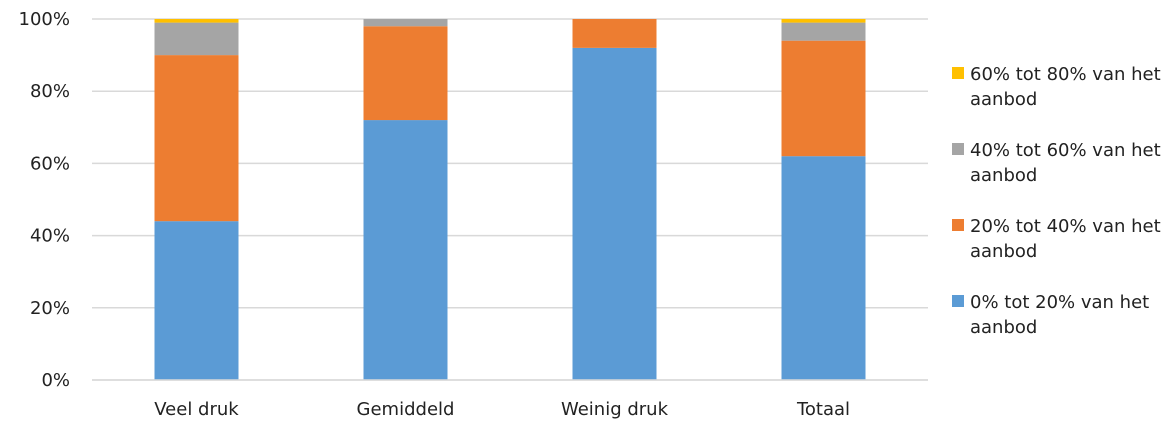 This screenshot has width=1170, height=423. I want to click on legend-label: 40% tot 60% van het aanbod, so click(1065, 163).